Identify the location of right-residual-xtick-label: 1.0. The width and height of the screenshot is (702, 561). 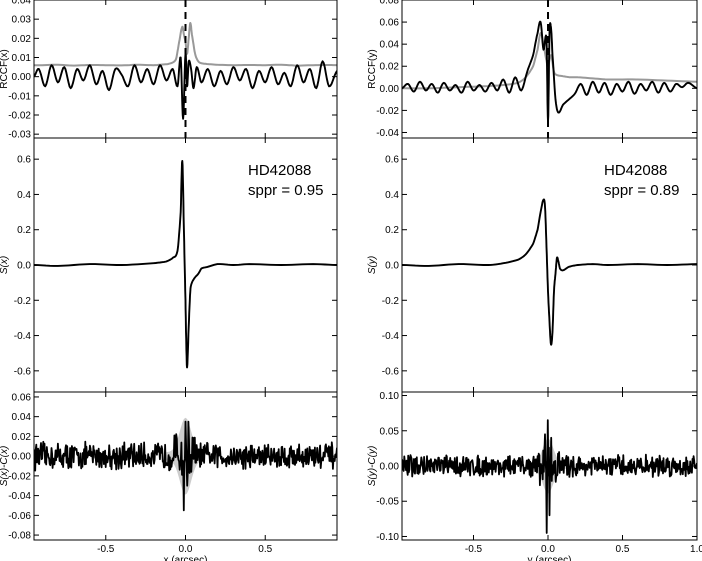
(696, 549).